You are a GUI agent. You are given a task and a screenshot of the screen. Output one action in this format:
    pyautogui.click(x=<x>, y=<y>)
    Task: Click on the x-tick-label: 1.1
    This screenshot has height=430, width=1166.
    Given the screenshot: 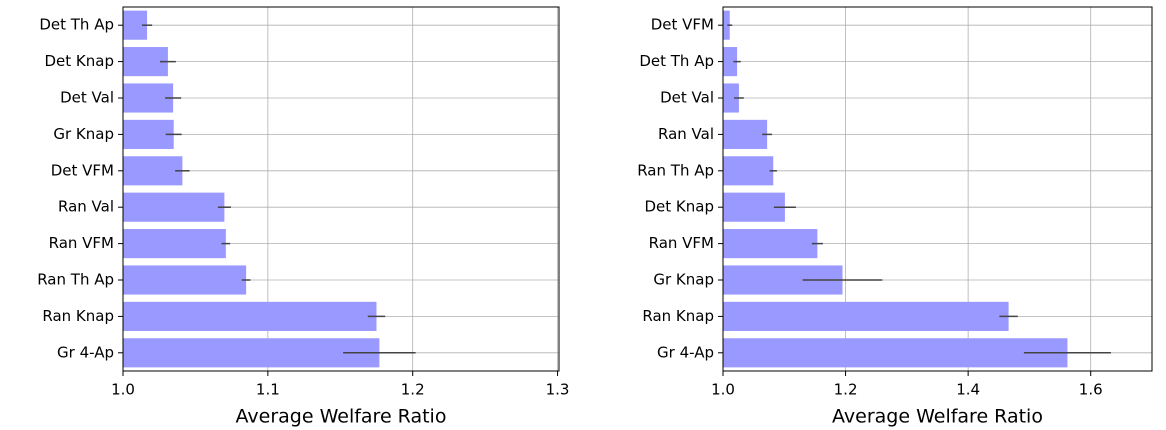 What is the action you would take?
    pyautogui.click(x=268, y=390)
    